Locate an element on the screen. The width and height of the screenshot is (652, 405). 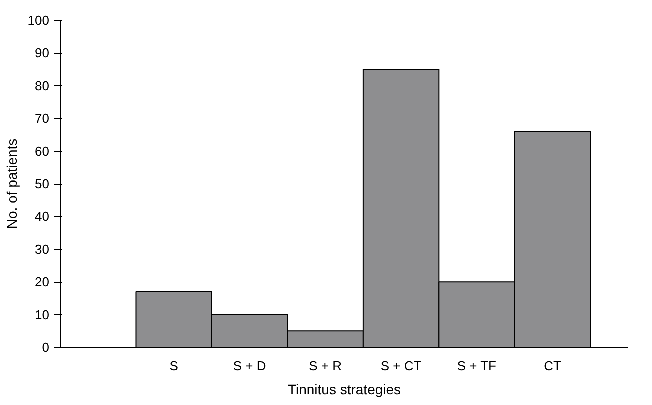
x-tick-label: S + TF is located at coordinates (477, 366).